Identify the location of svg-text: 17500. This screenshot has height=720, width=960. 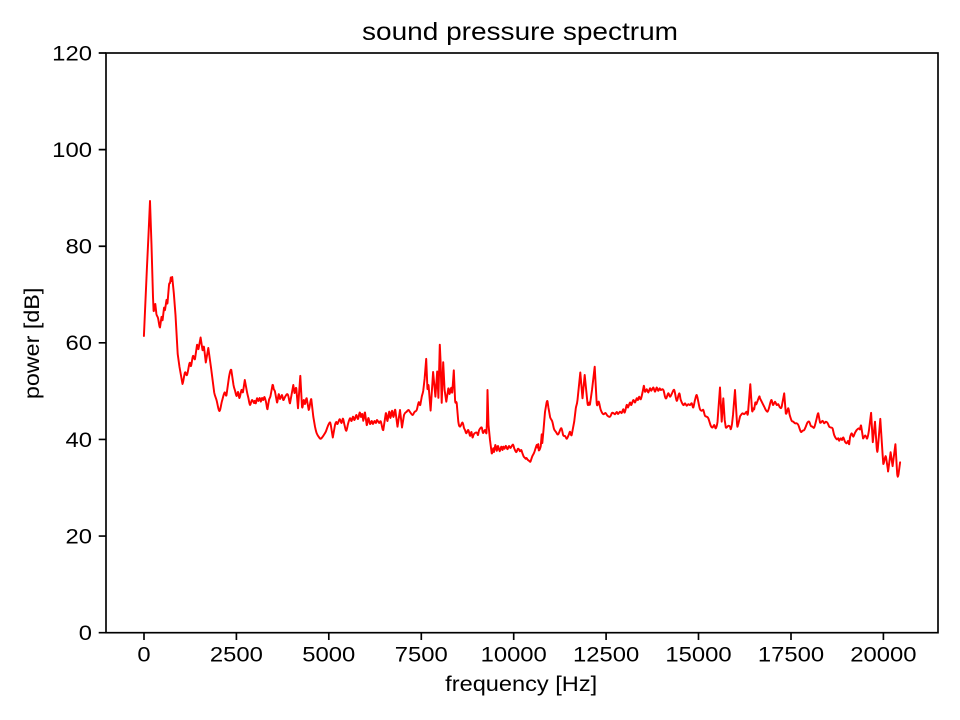
(791, 655).